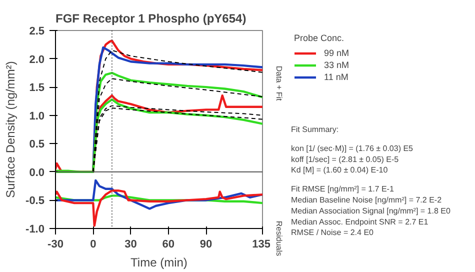 This screenshot has height=272, width=475. What do you see at coordinates (279, 84) in the screenshot?
I see `text: Data + Fit` at bounding box center [279, 84].